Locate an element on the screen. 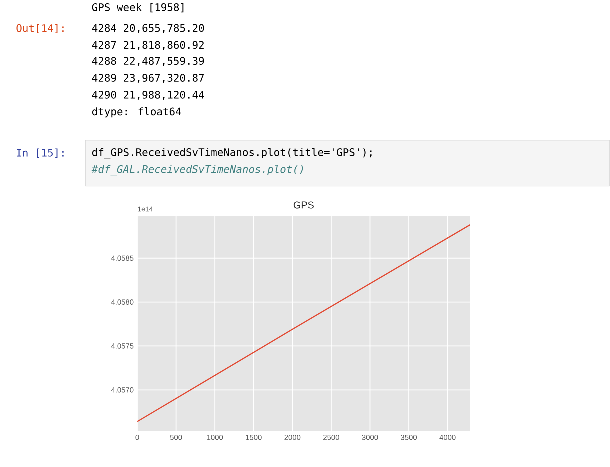 The height and width of the screenshot is (467, 610). text: 4287 21,818,860.92 is located at coordinates (148, 45).